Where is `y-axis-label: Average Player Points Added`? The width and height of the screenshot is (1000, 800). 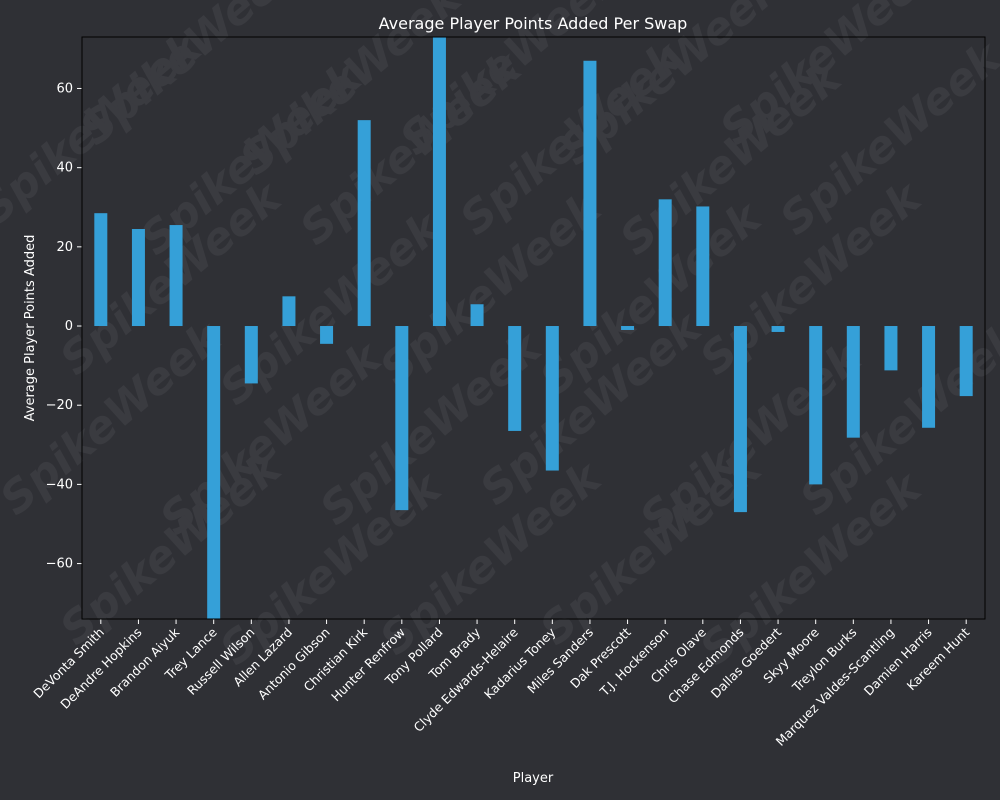
y-axis-label: Average Player Points Added is located at coordinates (30, 328).